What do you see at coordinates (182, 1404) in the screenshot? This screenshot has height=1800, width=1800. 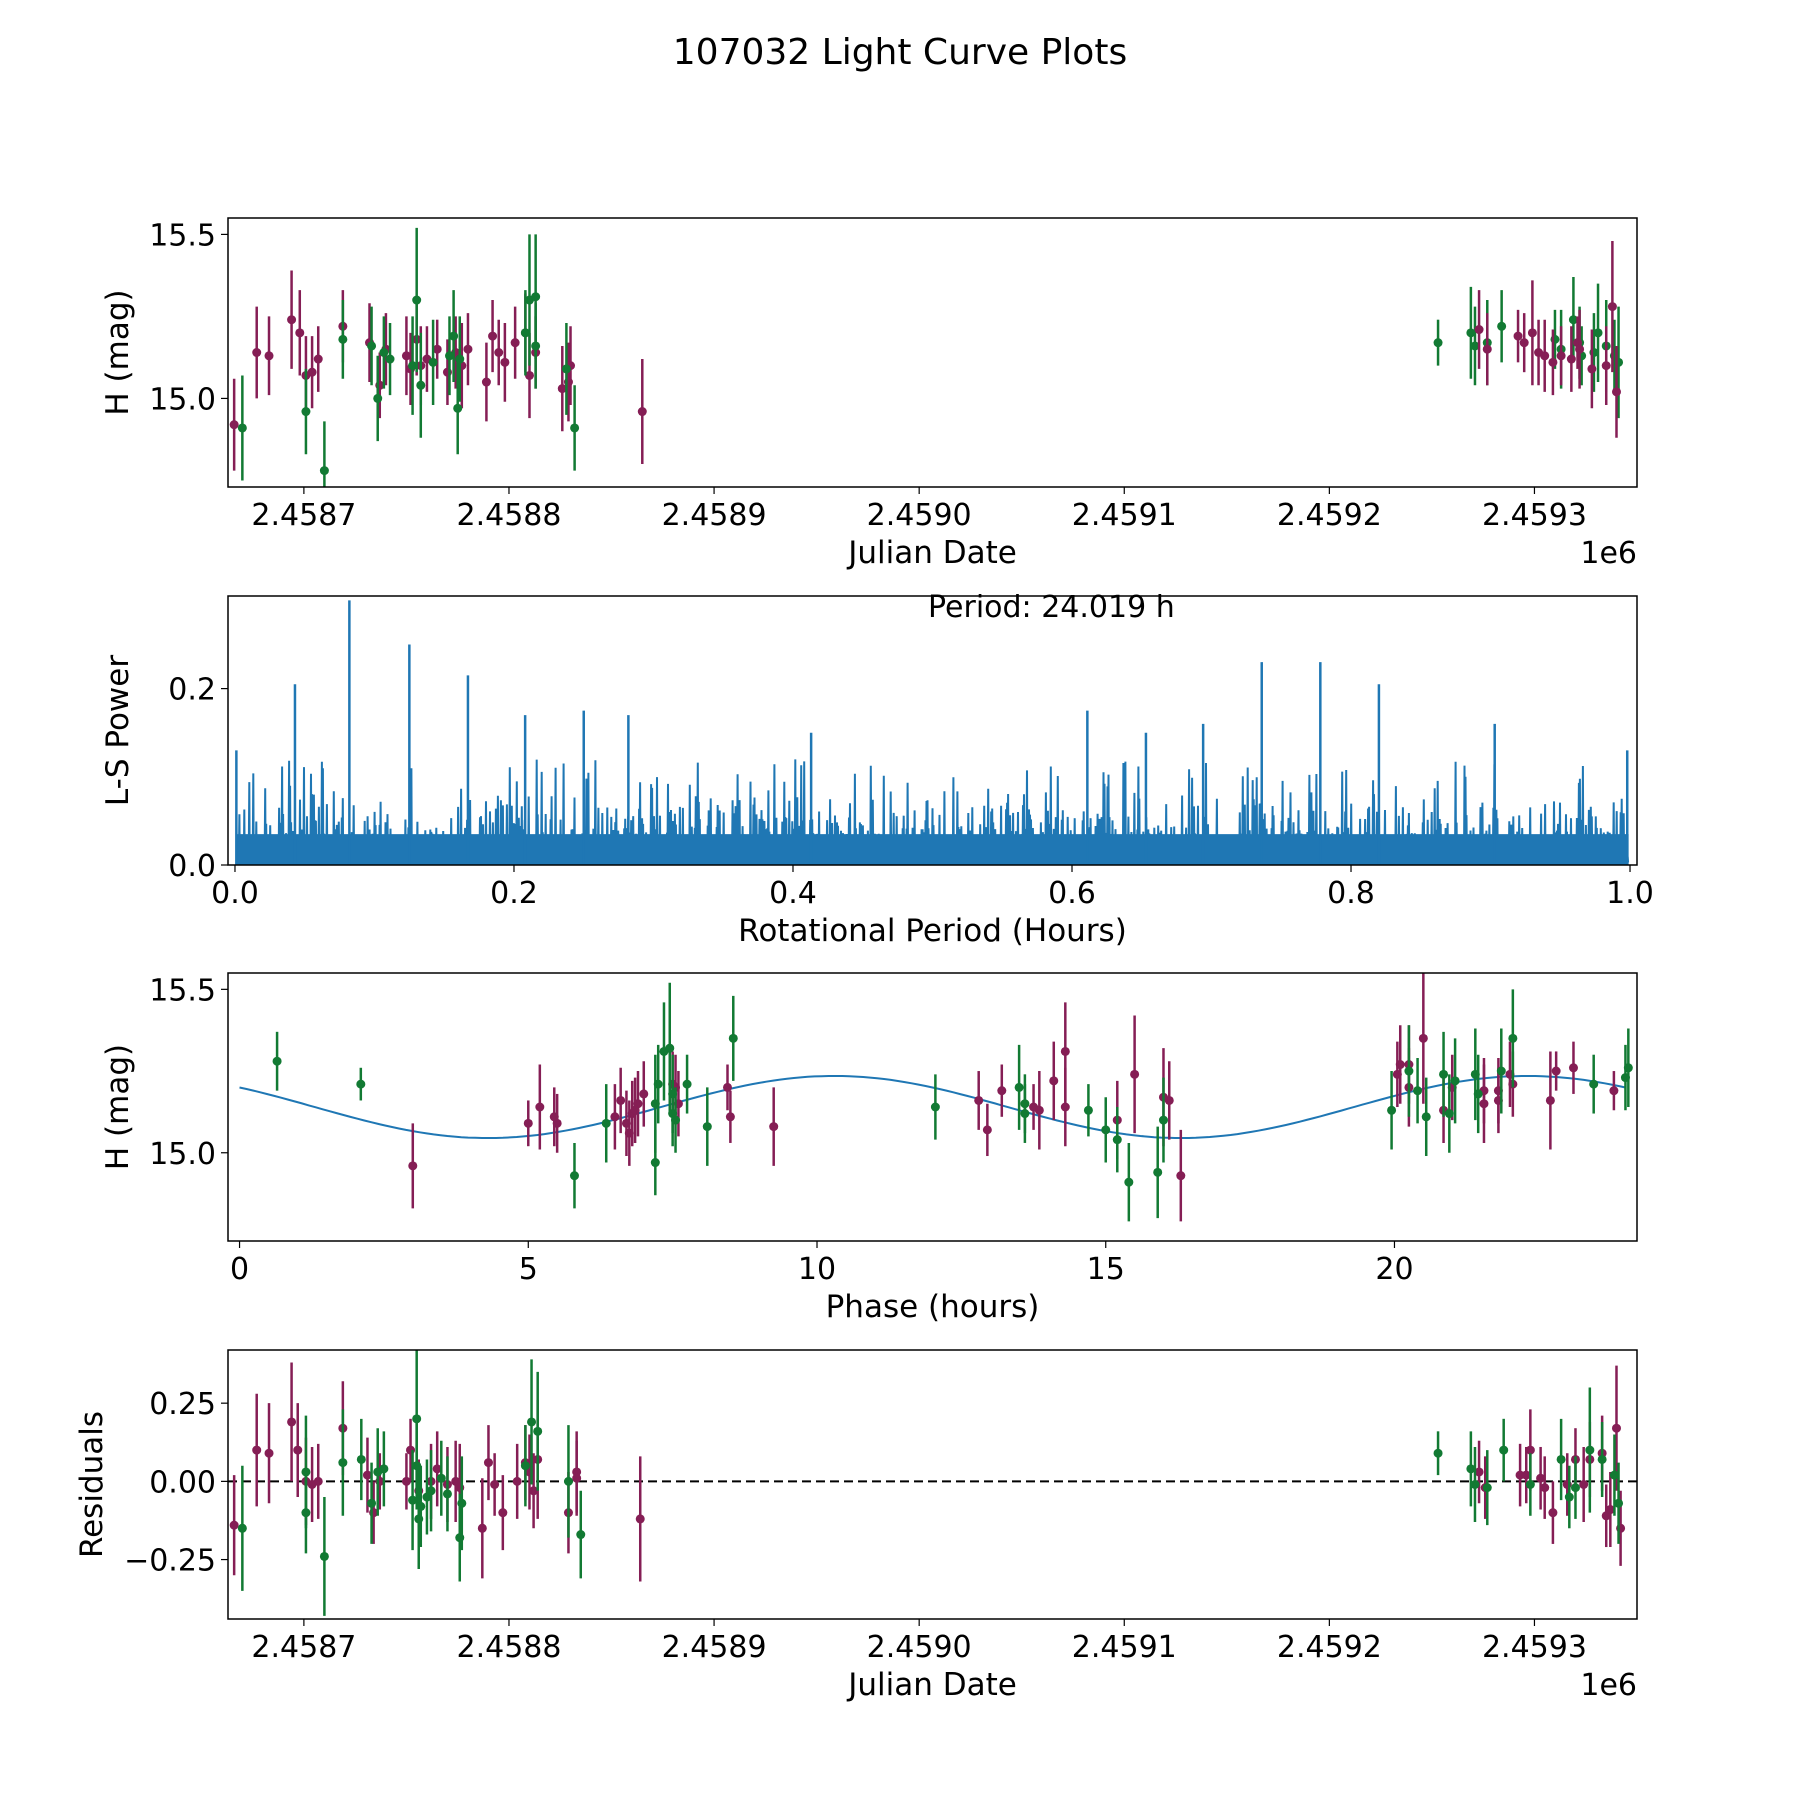 I see `y-tick-label: 0.25` at bounding box center [182, 1404].